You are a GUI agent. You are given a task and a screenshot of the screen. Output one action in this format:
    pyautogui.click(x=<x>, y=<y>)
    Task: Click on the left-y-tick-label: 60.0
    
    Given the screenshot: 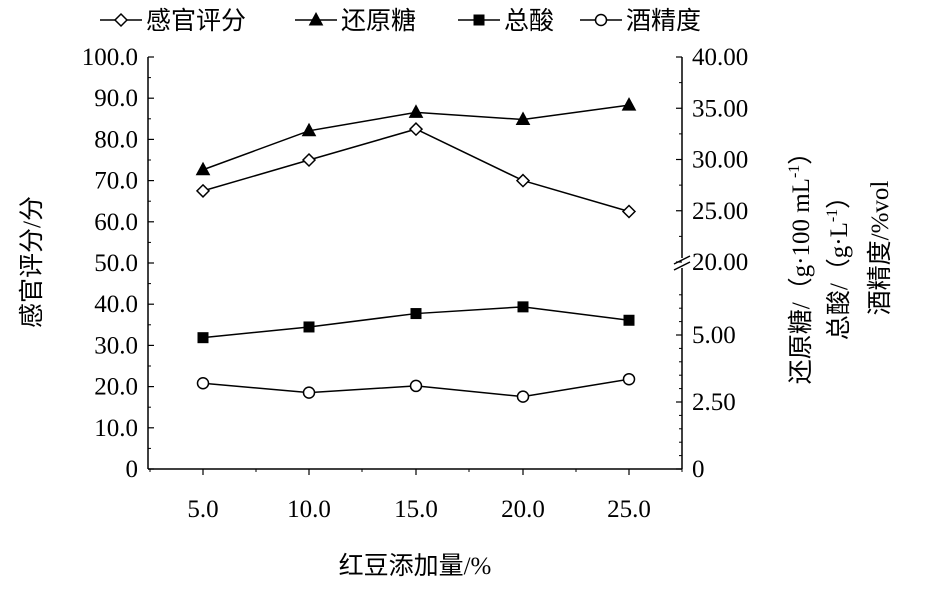 What is the action you would take?
    pyautogui.click(x=116, y=222)
    